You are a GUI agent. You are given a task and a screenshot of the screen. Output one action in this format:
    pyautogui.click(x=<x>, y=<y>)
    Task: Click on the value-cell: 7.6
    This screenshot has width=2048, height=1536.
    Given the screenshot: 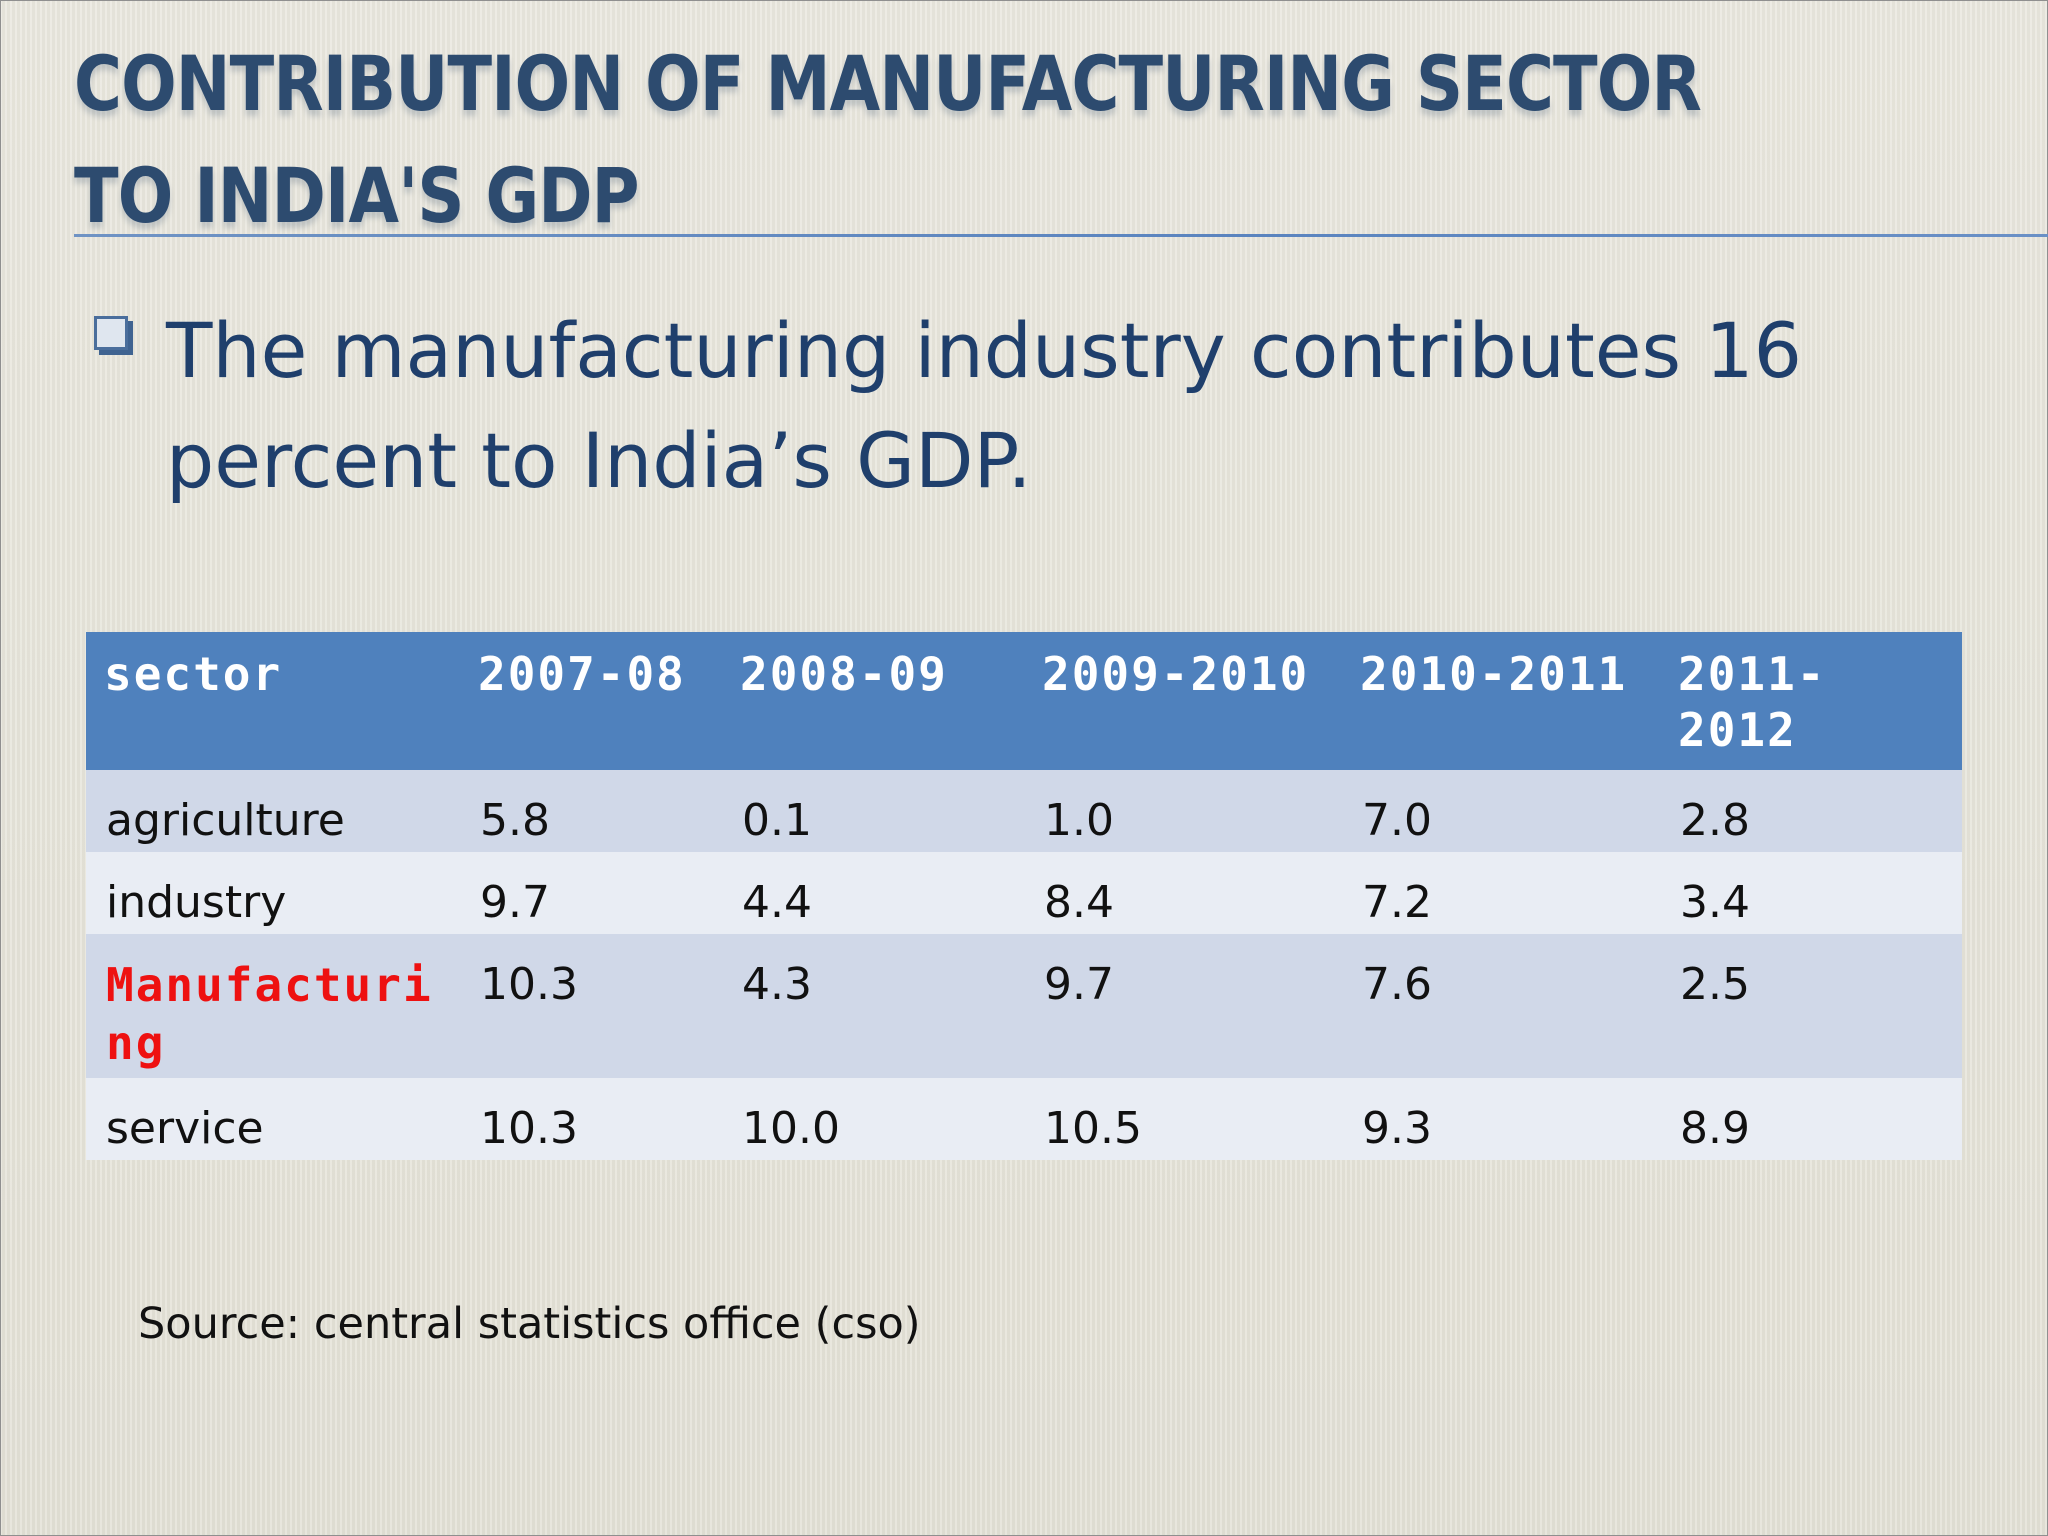 What is the action you would take?
    pyautogui.click(x=1501, y=1006)
    